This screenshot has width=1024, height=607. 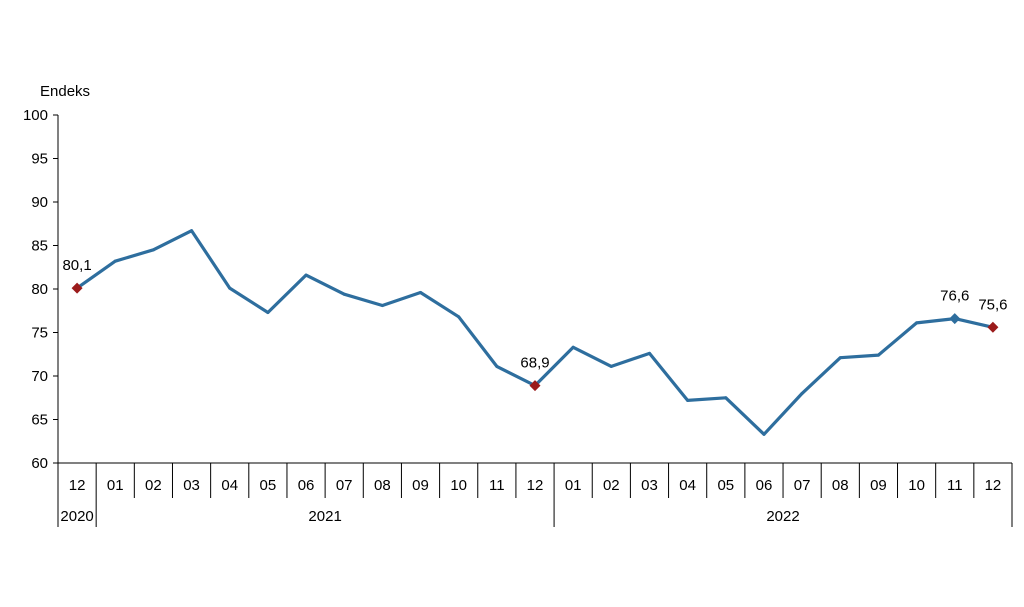 What do you see at coordinates (65, 91) in the screenshot?
I see `y-axis-label: Endeks` at bounding box center [65, 91].